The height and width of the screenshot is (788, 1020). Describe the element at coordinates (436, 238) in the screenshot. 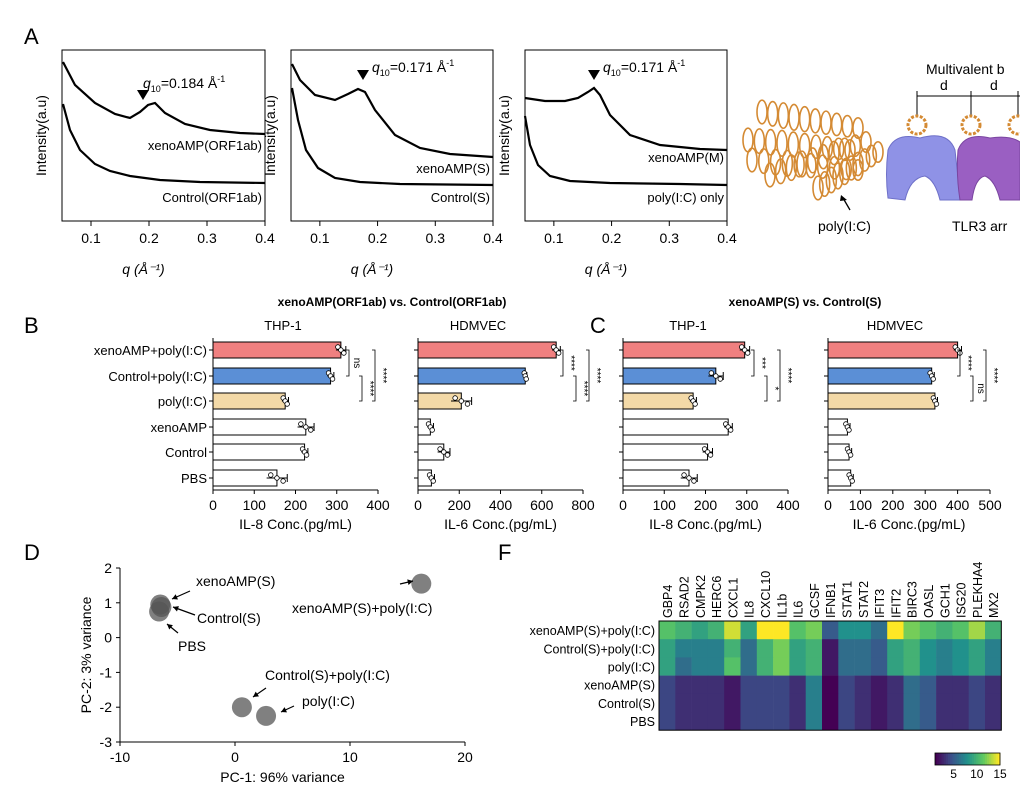

I see `x-tick-label: 0.3` at that location.